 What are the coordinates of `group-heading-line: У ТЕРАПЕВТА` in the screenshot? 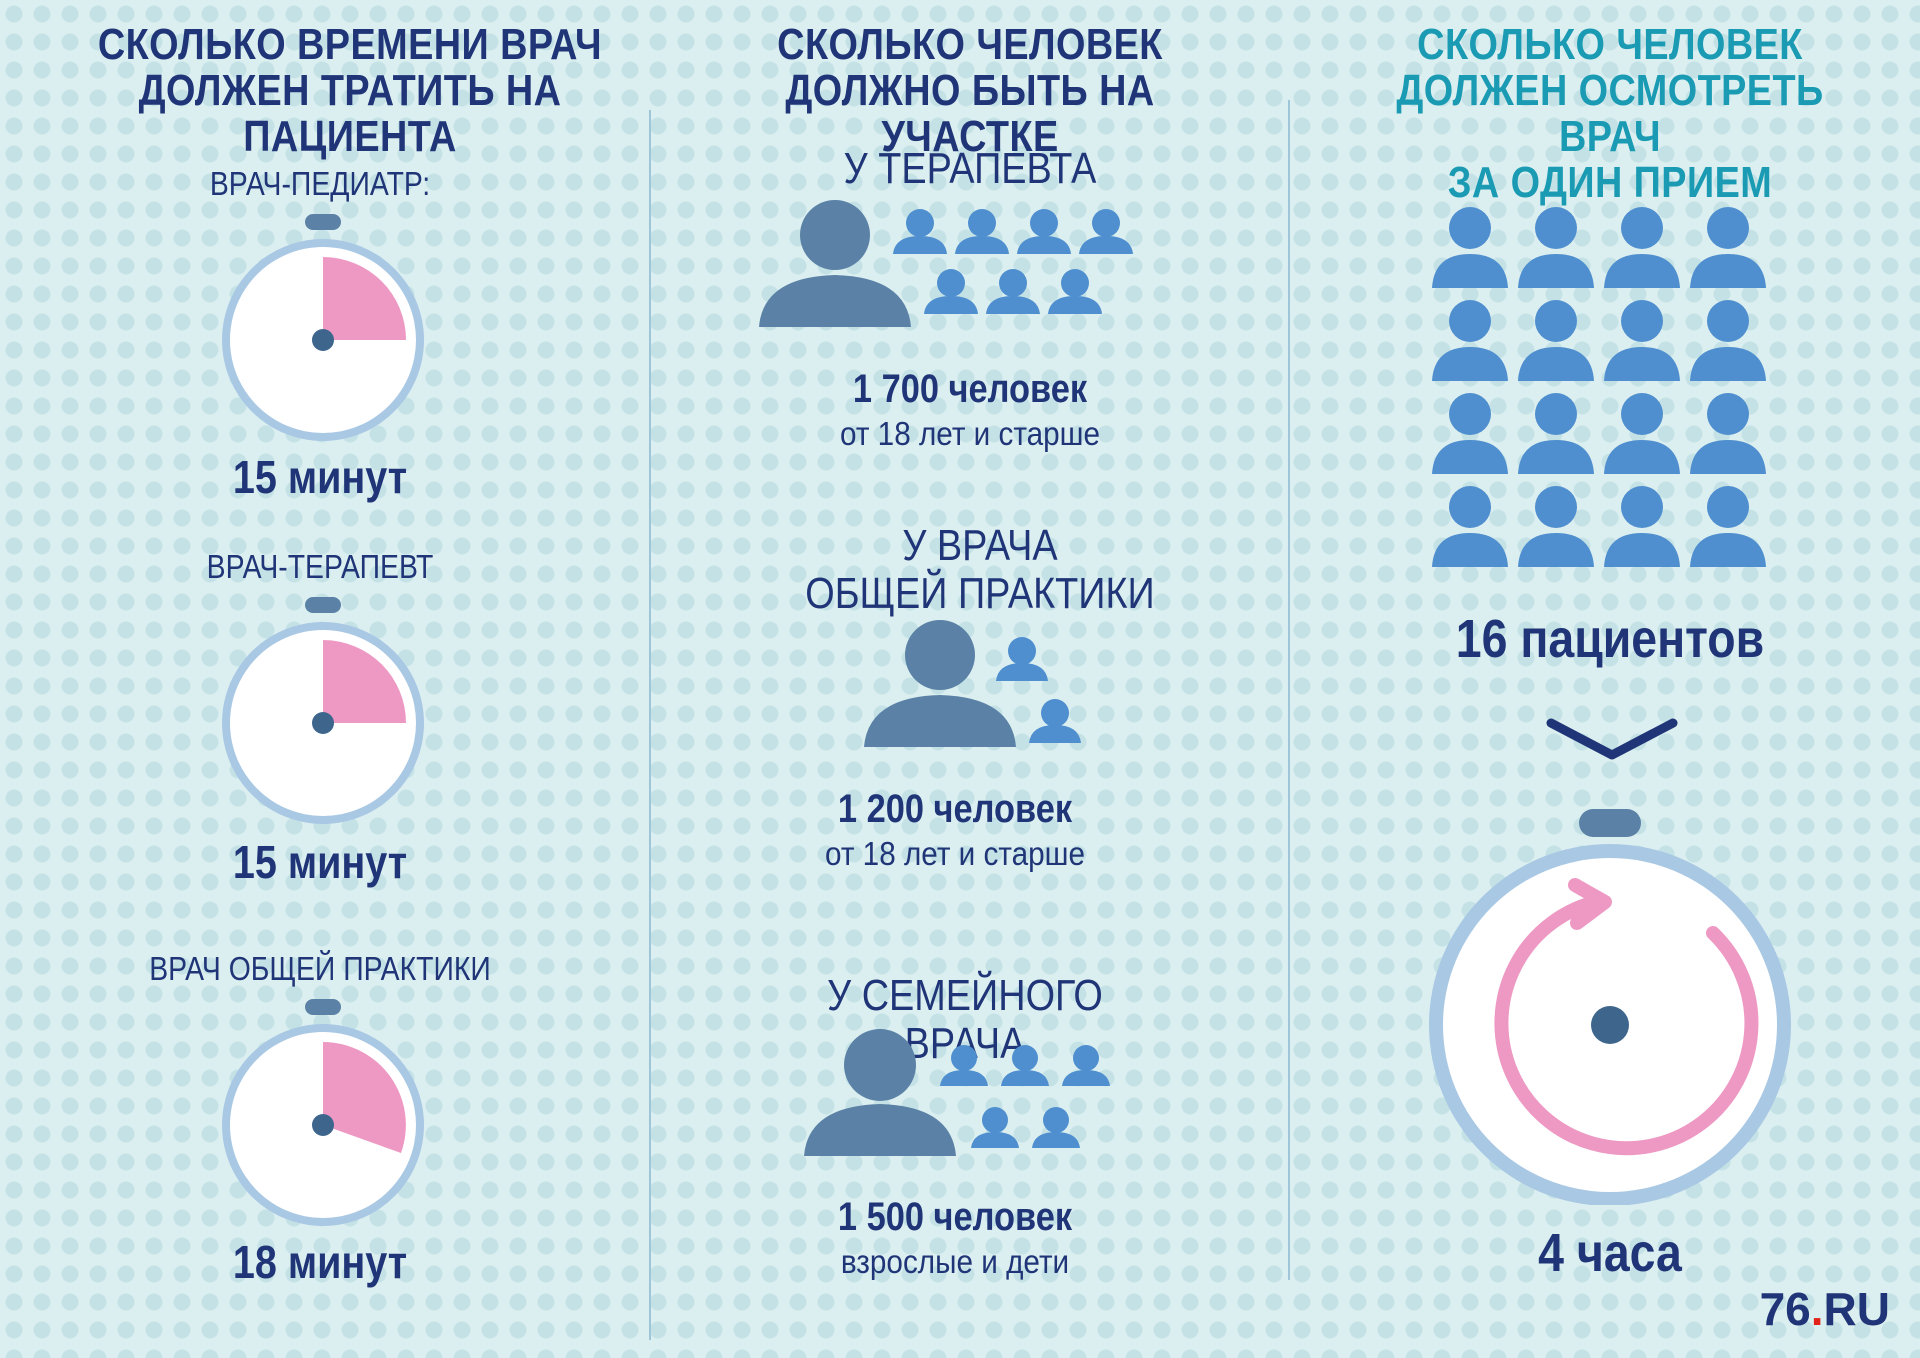 It's located at (970, 168).